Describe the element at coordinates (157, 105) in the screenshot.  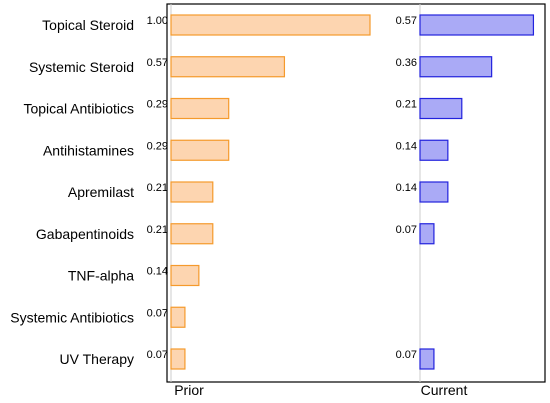
I see `value-label-prior-topical-antibiotics: 0.29` at that location.